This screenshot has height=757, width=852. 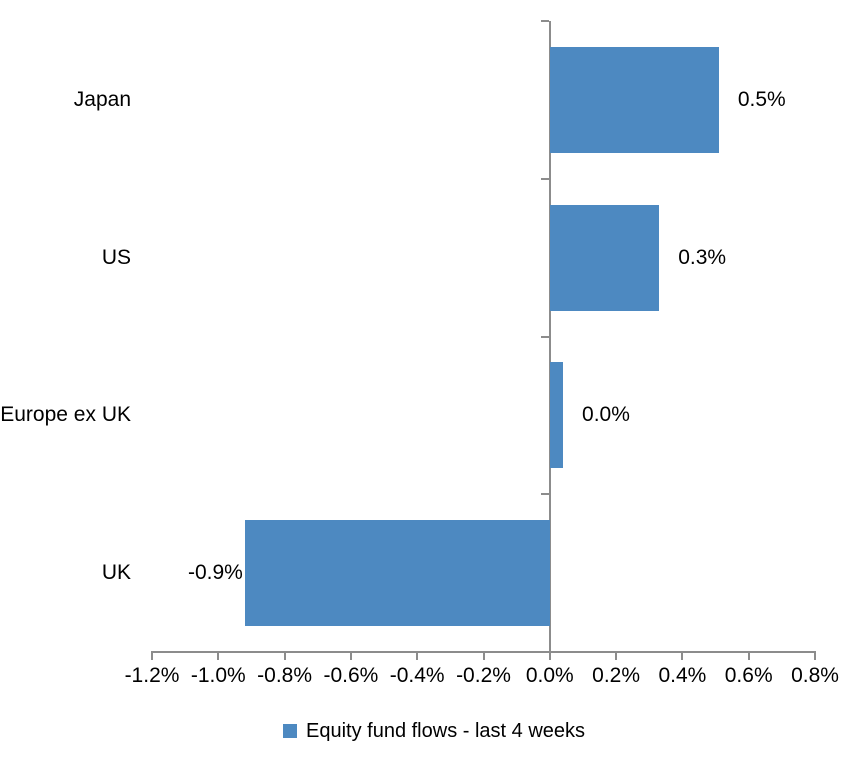 What do you see at coordinates (748, 675) in the screenshot?
I see `x-tick-label: 0.6%` at bounding box center [748, 675].